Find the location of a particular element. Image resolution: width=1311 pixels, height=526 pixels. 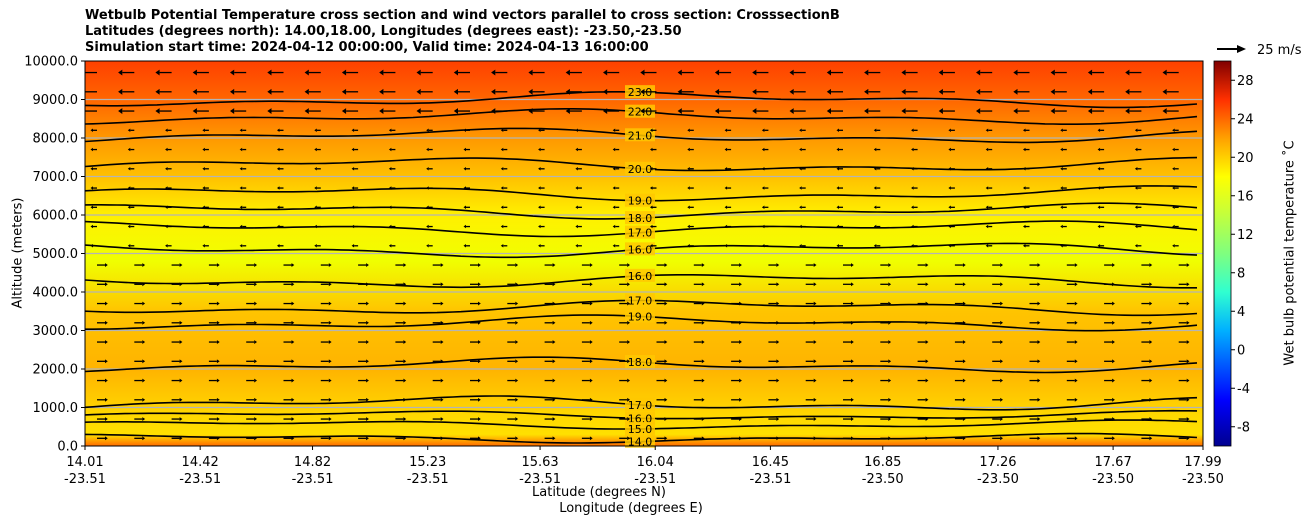

x-tick-label-longitude: -23.51 is located at coordinates (770, 479).